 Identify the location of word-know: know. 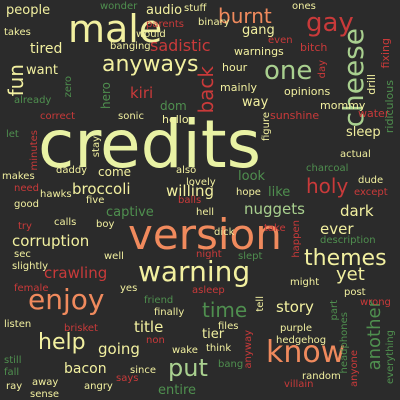
(306, 352).